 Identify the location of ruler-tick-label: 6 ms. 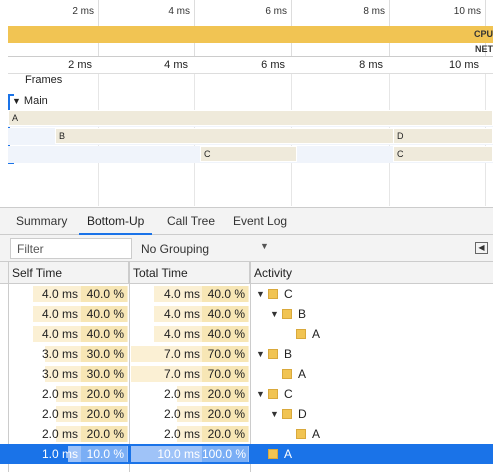
(273, 65).